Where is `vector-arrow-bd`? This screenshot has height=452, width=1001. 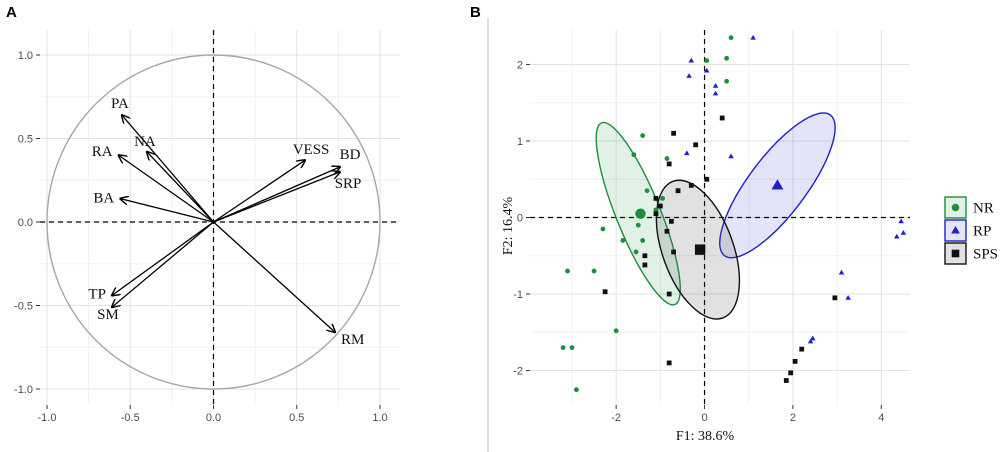
vector-arrow-bd is located at coordinates (277, 195).